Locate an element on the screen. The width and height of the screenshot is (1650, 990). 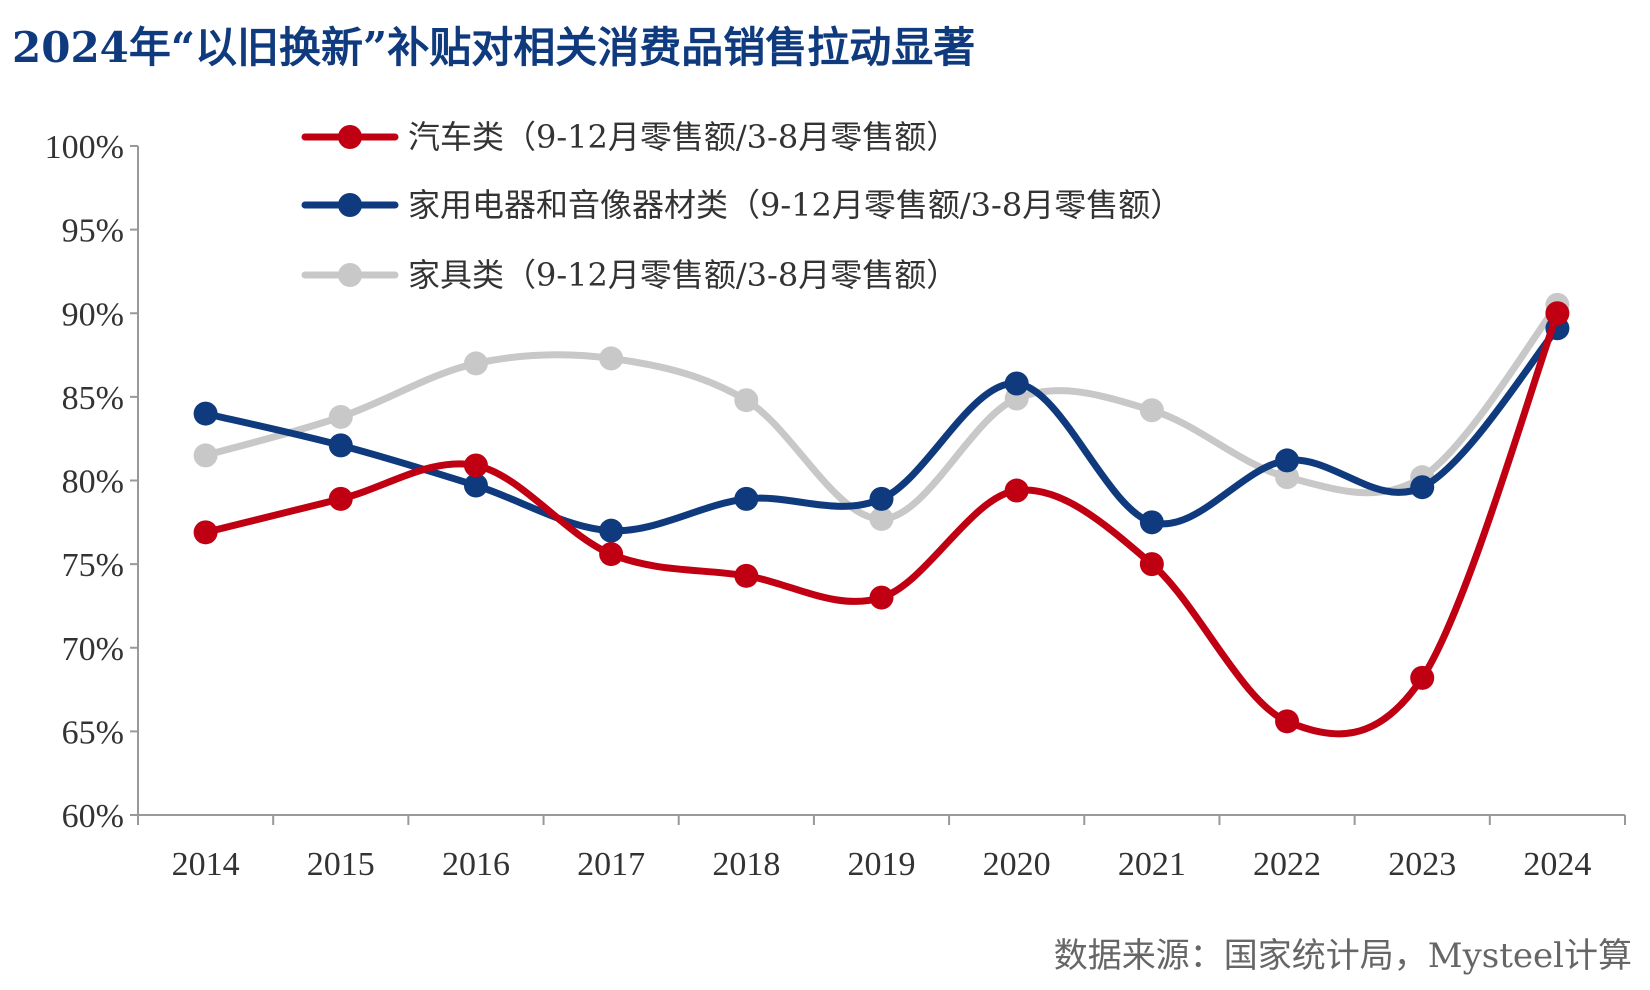
x-tick-label: 2015 is located at coordinates (341, 864).